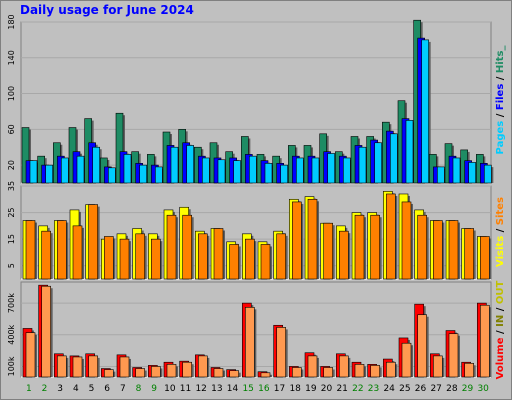  I want to click on hits-bar, so click(26, 155).